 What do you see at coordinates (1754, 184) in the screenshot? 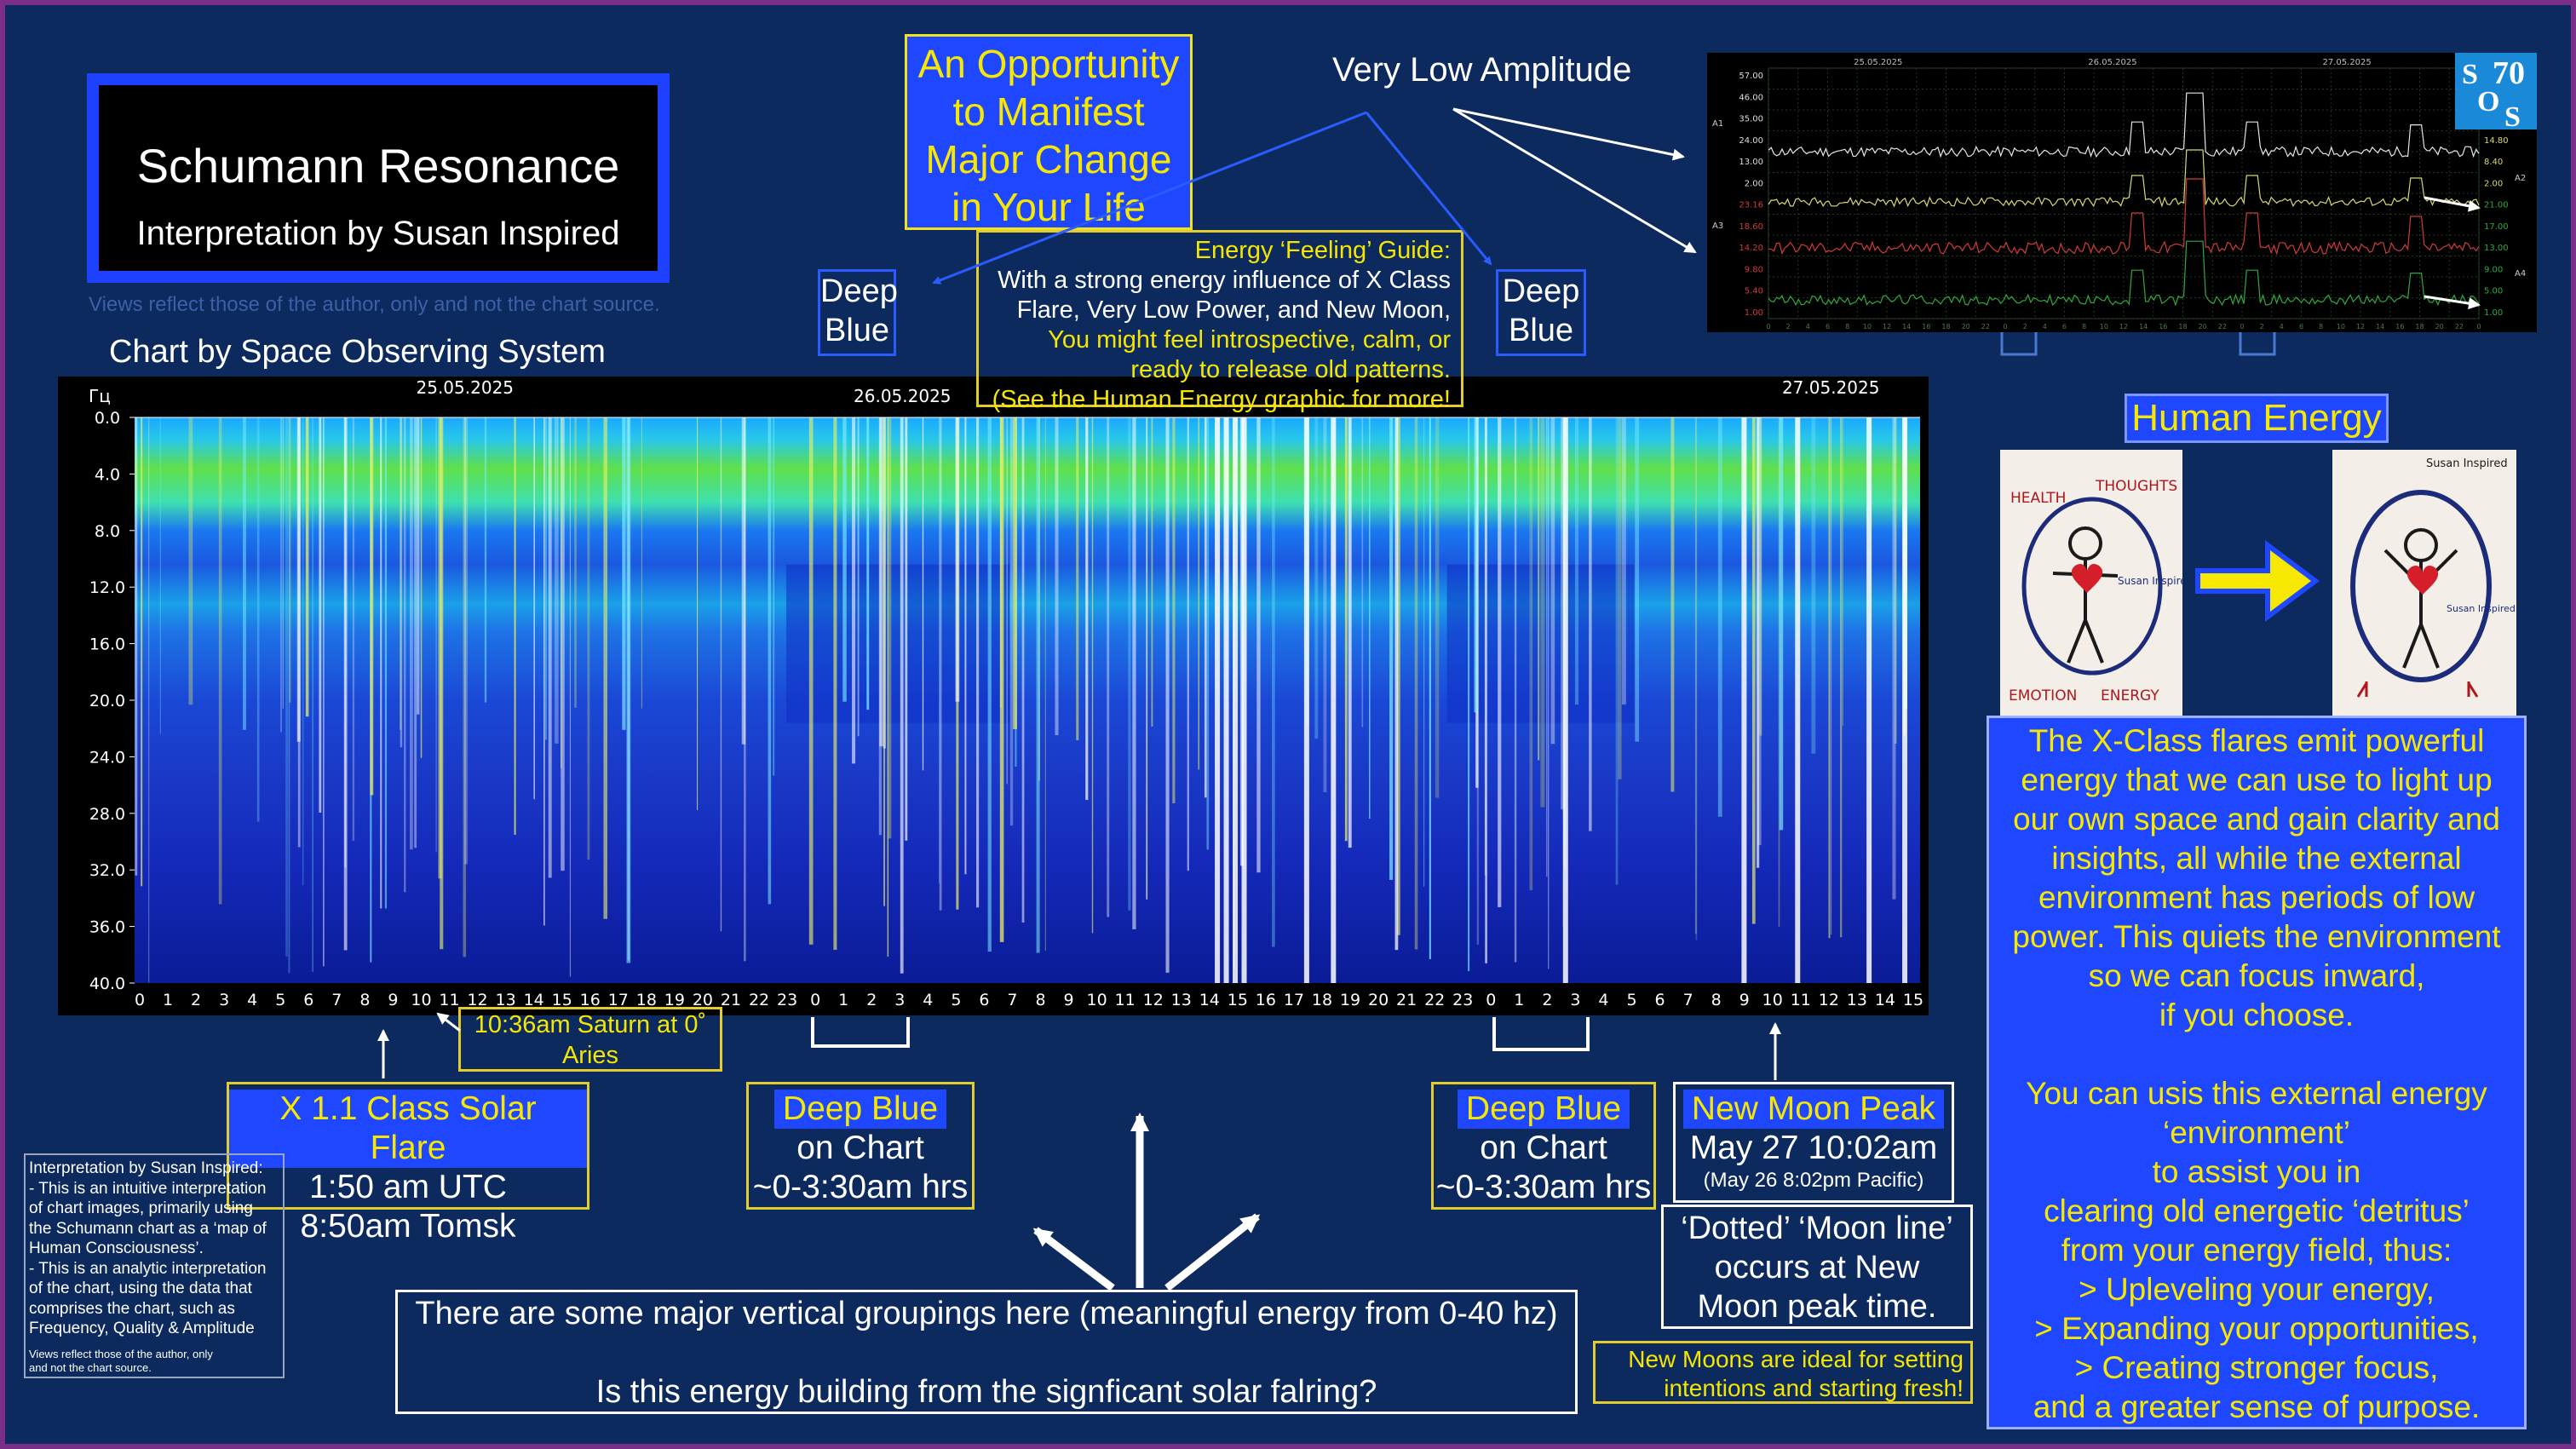
I see `amp-left-tick: 2.00` at bounding box center [1754, 184].